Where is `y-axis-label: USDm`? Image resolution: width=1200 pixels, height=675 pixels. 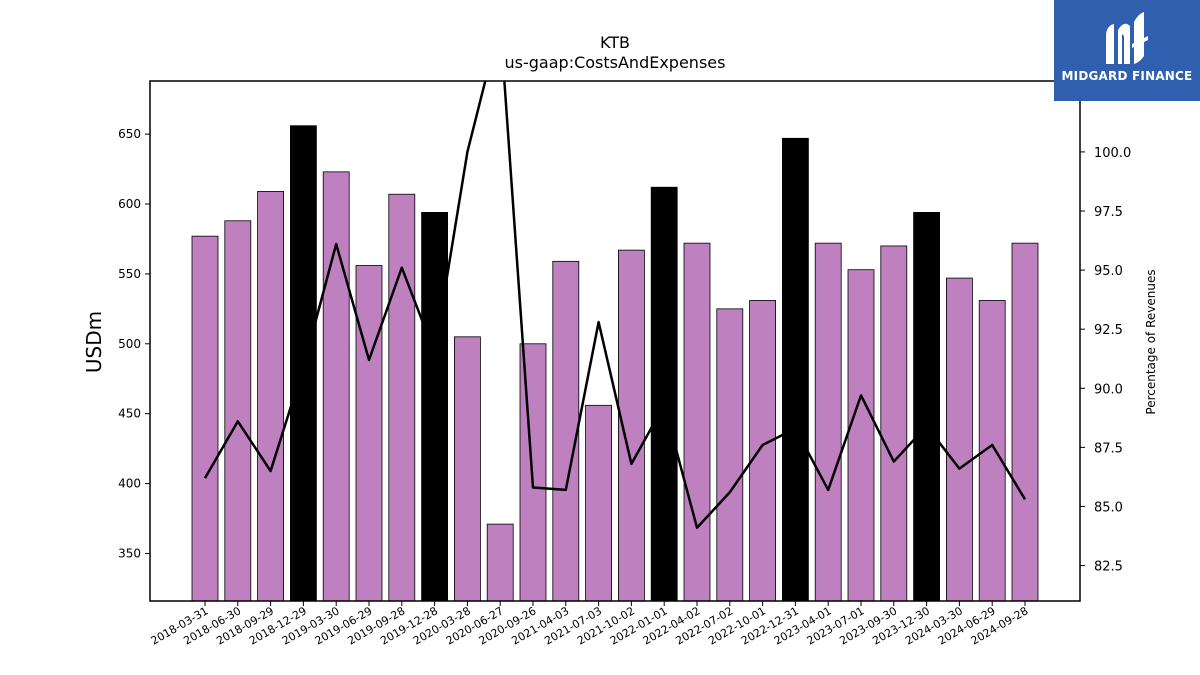 y-axis-label: USDm is located at coordinates (94, 342).